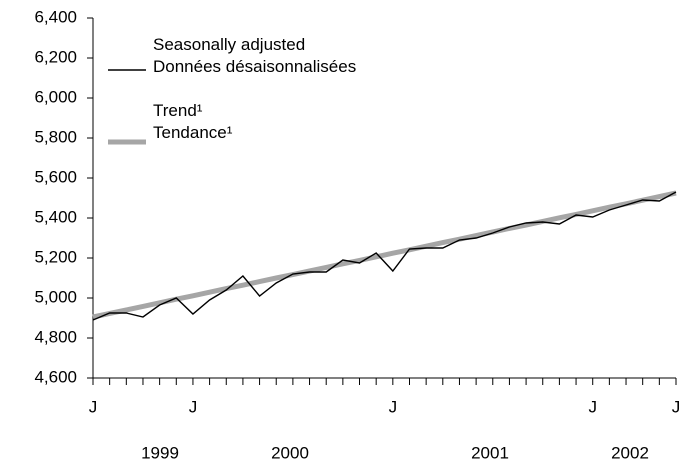  Describe the element at coordinates (55, 136) in the screenshot. I see `y-tick-label: 5,800` at that location.